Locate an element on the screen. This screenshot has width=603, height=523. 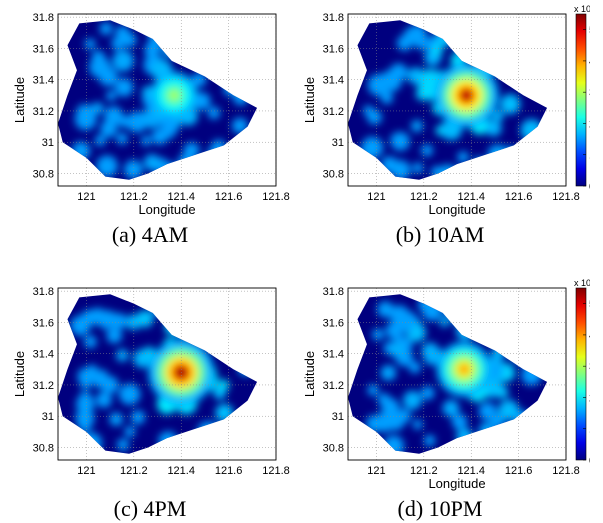
colorbar-exponent: x 10 is located at coordinates (582, 9).